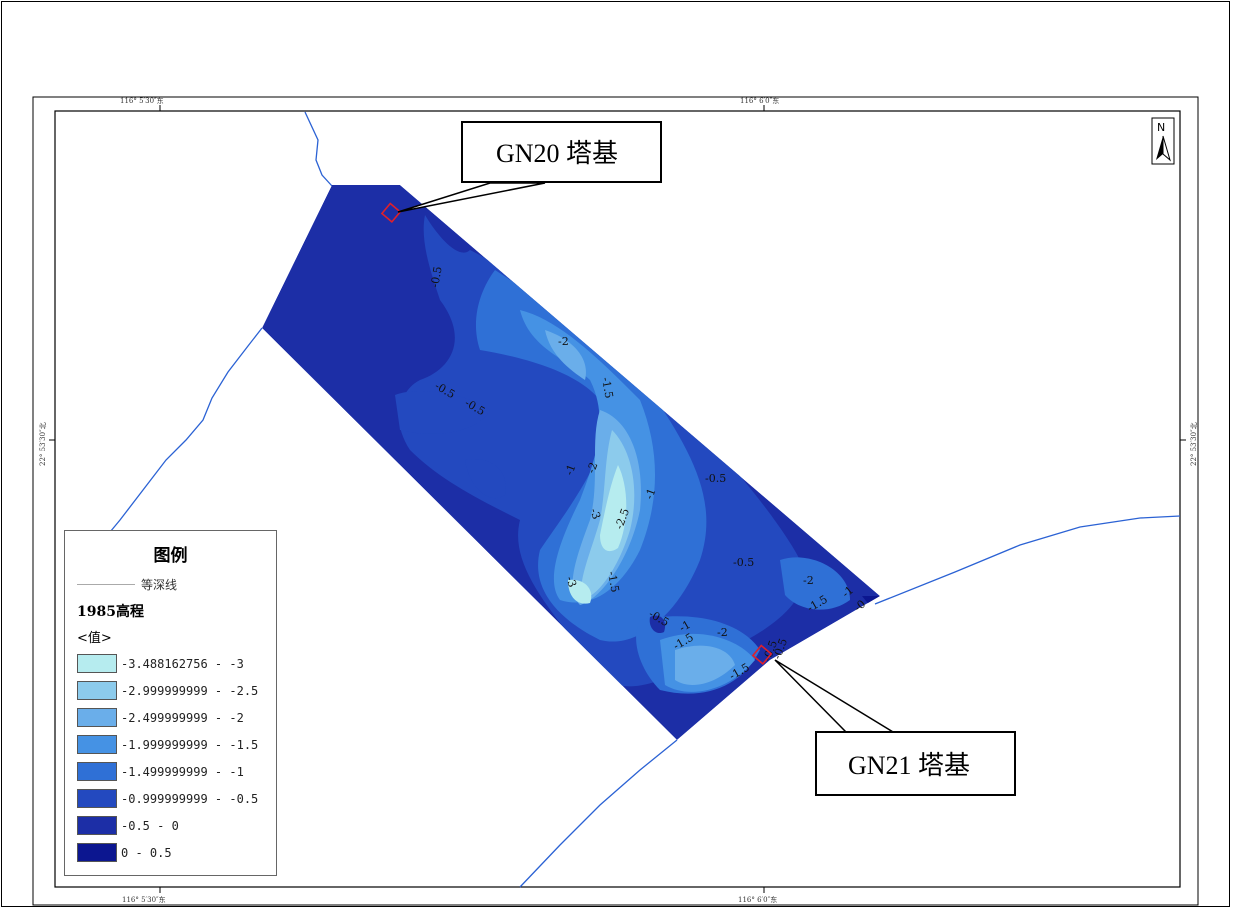 The width and height of the screenshot is (1233, 910). What do you see at coordinates (170, 556) in the screenshot?
I see `legend-title: 图例` at bounding box center [170, 556].